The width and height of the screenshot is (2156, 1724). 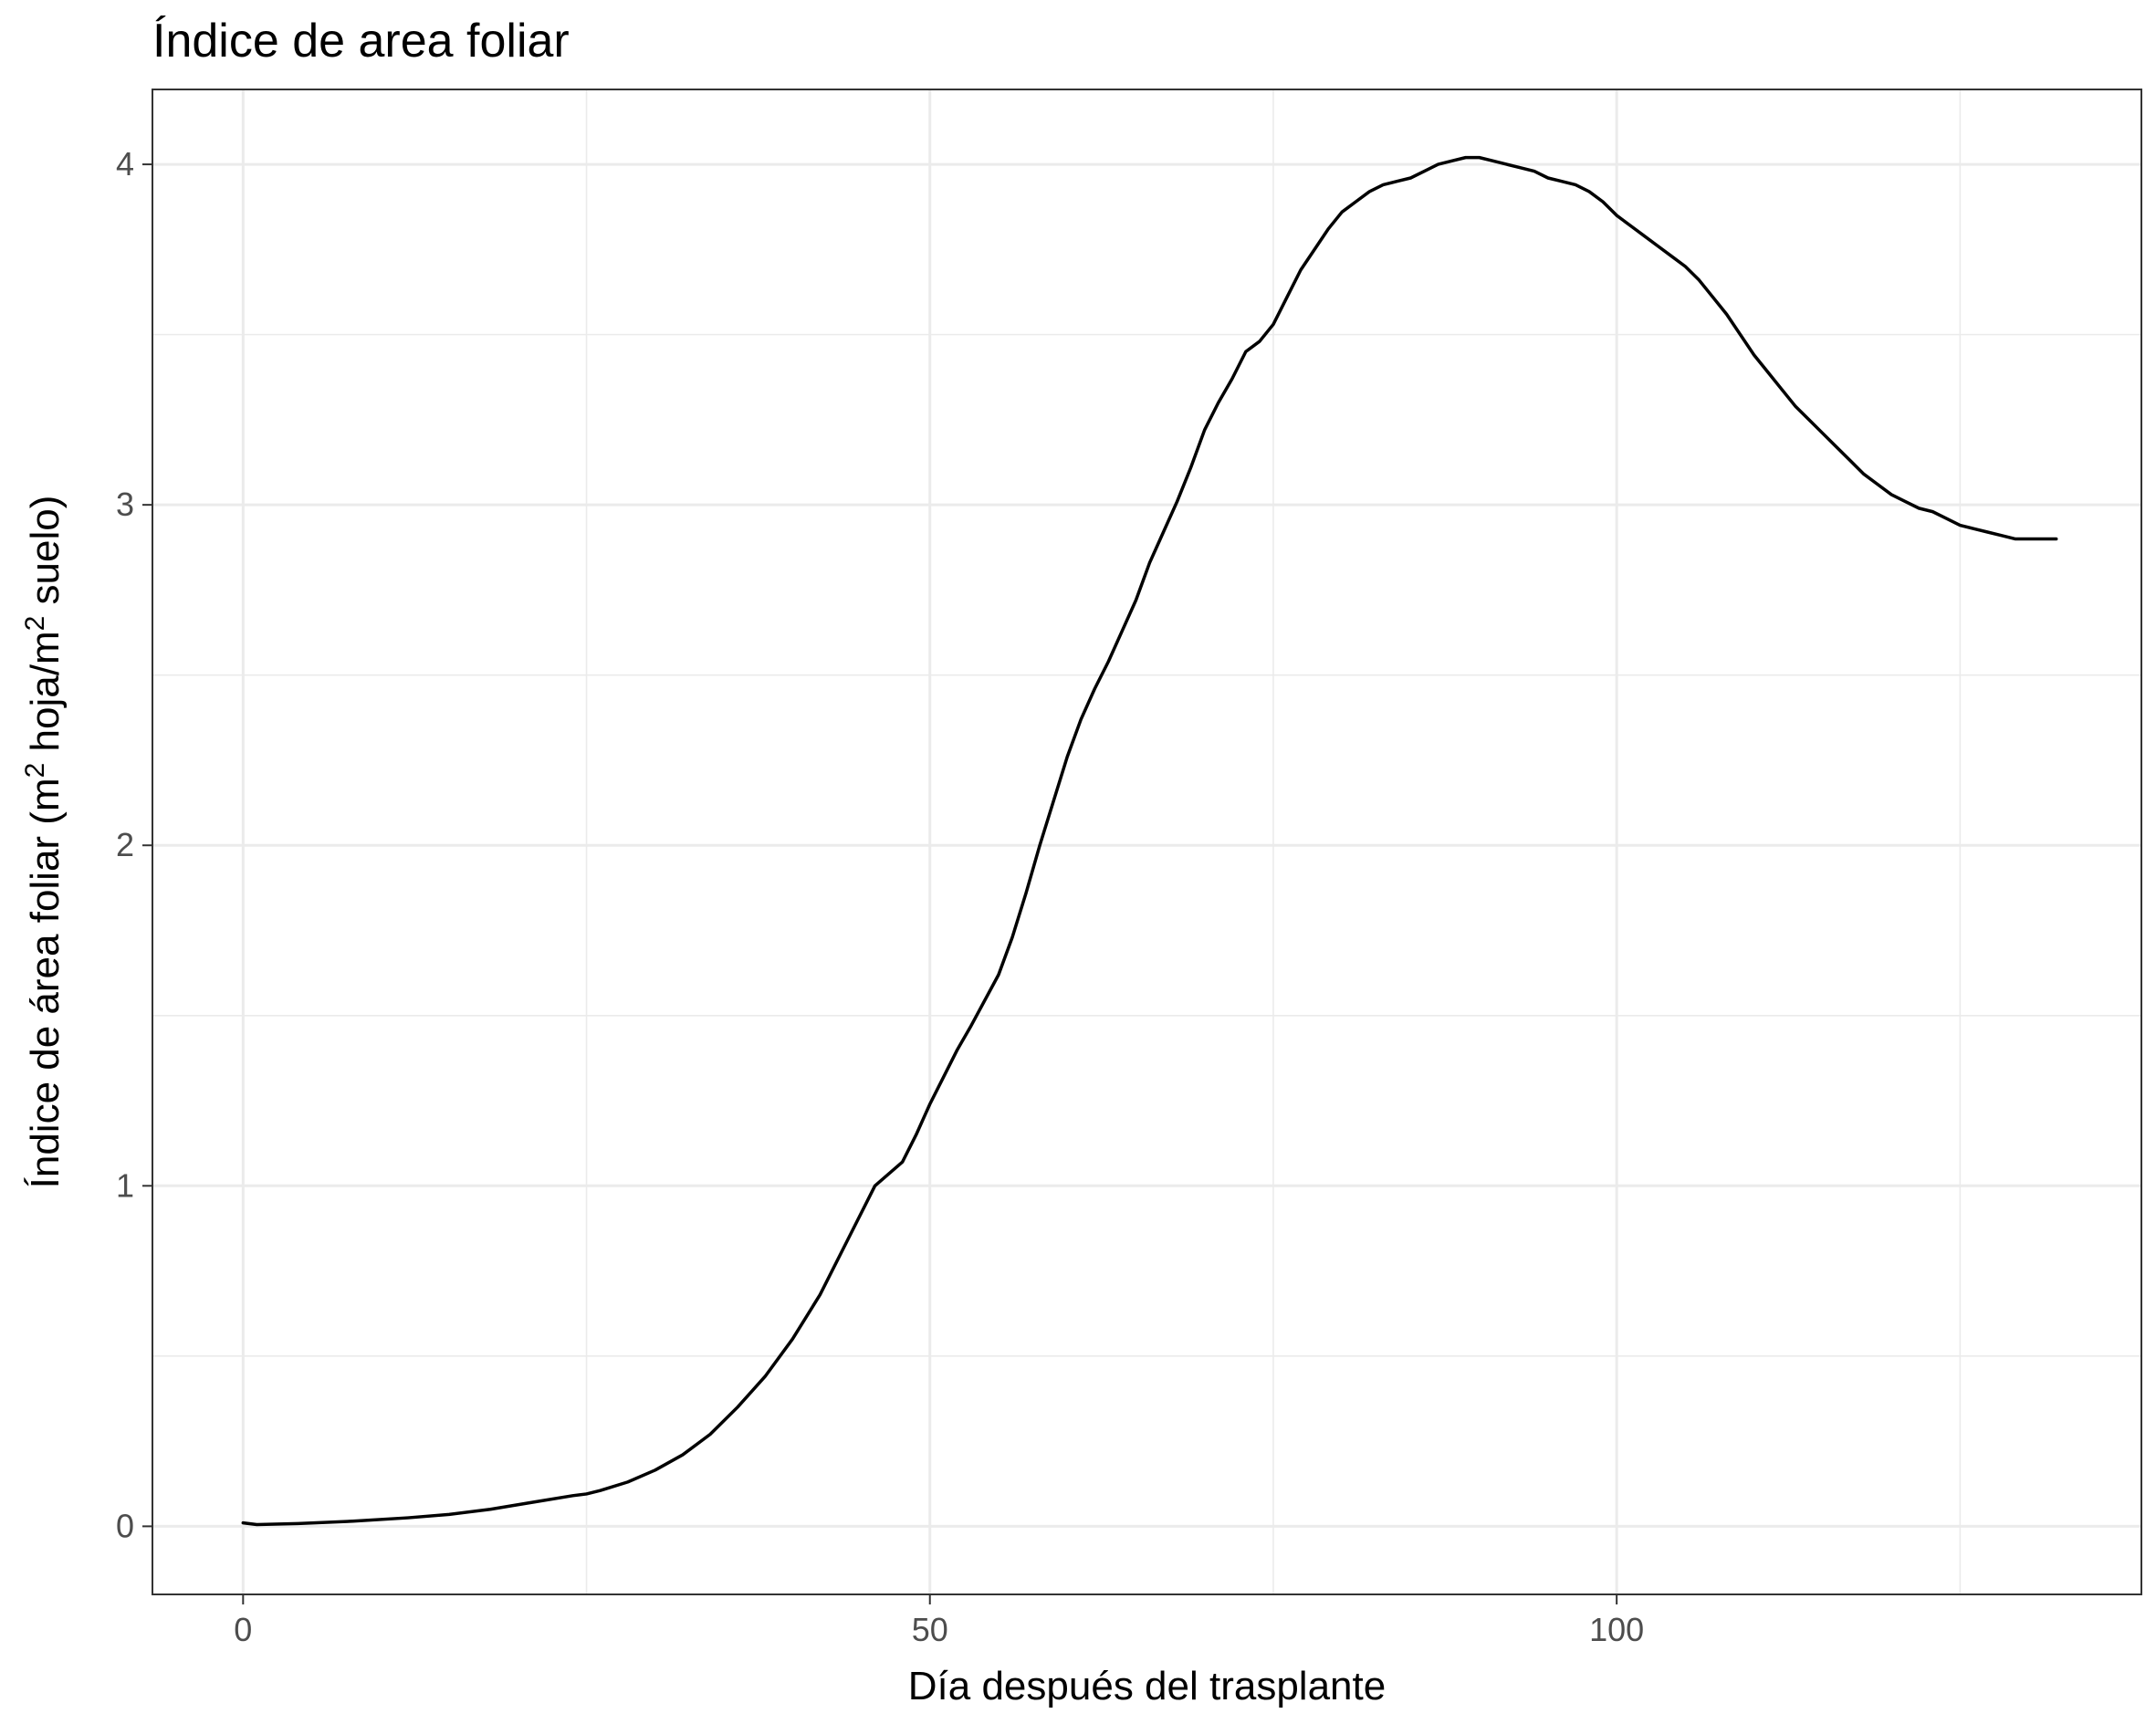 What do you see at coordinates (125, 164) in the screenshot?
I see `y-tick-label: 4` at bounding box center [125, 164].